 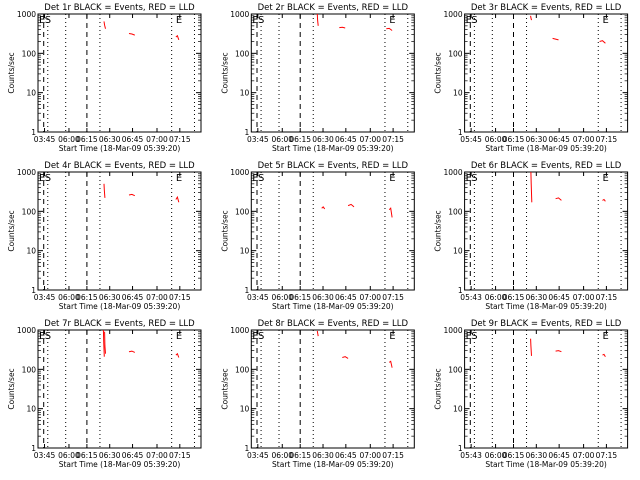 I want to click on plot-title: Det 5r BLACK = Events, RED = LLD, so click(x=333, y=166).